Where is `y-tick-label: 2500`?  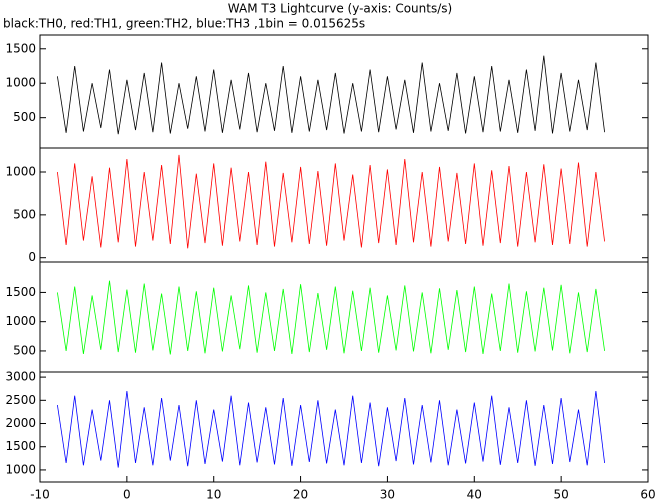 y-tick-label: 2500 is located at coordinates (20, 400).